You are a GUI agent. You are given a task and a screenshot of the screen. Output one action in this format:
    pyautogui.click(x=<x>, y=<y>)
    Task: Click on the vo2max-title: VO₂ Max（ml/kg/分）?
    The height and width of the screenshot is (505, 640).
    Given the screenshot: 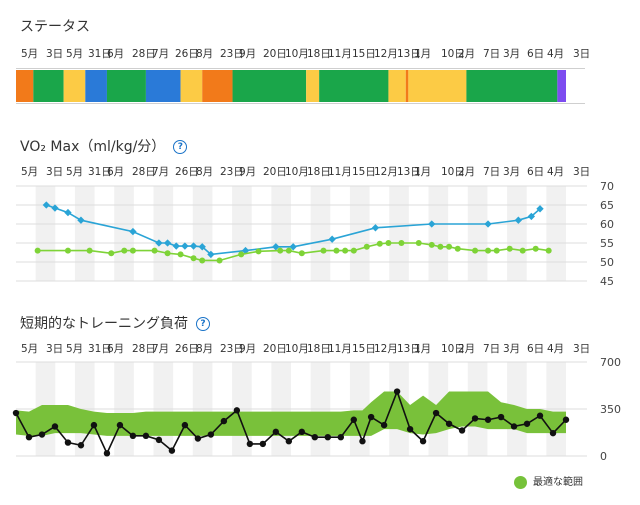 What is the action you would take?
    pyautogui.click(x=104, y=146)
    